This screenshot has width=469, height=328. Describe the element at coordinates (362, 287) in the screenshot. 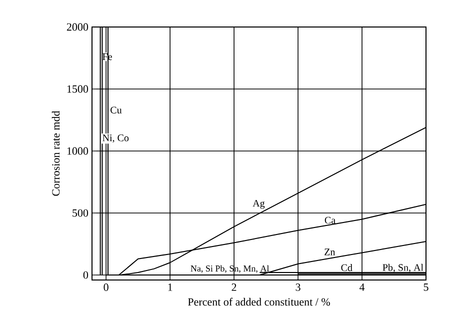

I see `x-tick-label: 4` at that location.